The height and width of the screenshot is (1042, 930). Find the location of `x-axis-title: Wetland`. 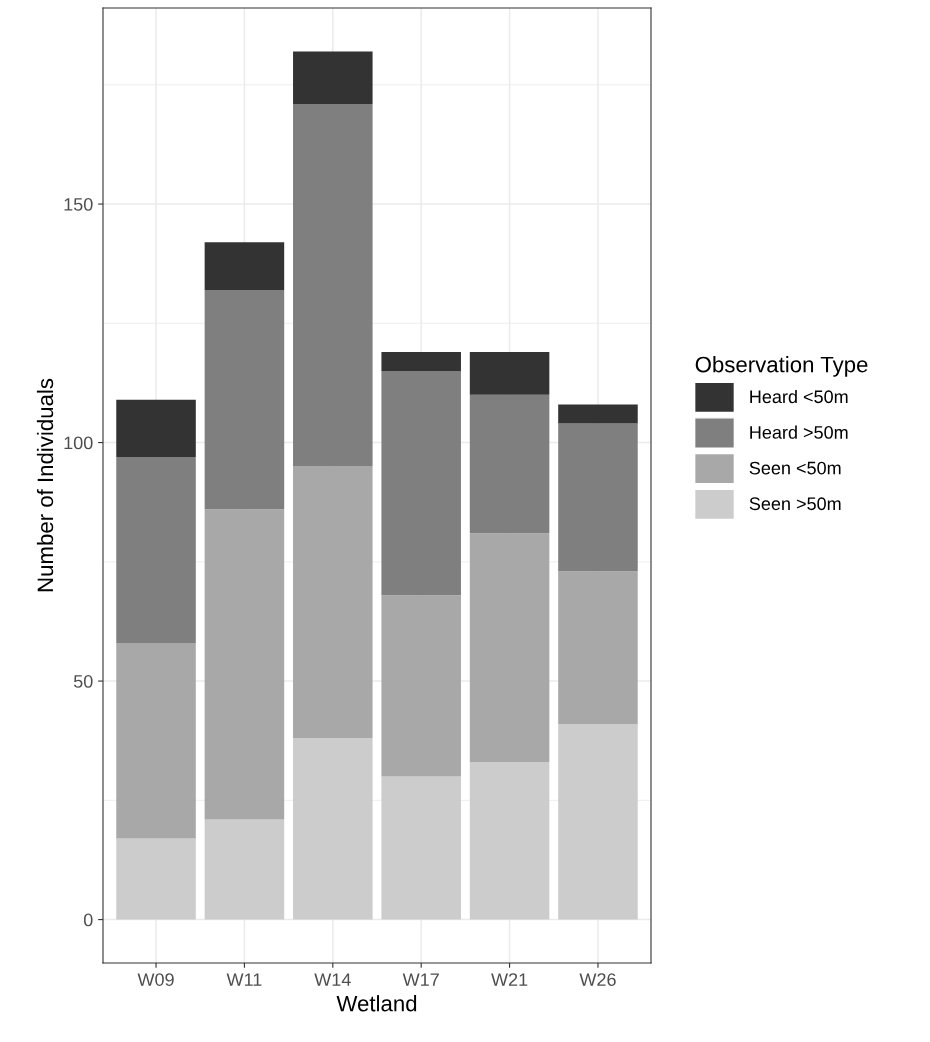

x-axis-title: Wetland is located at coordinates (376, 1003).